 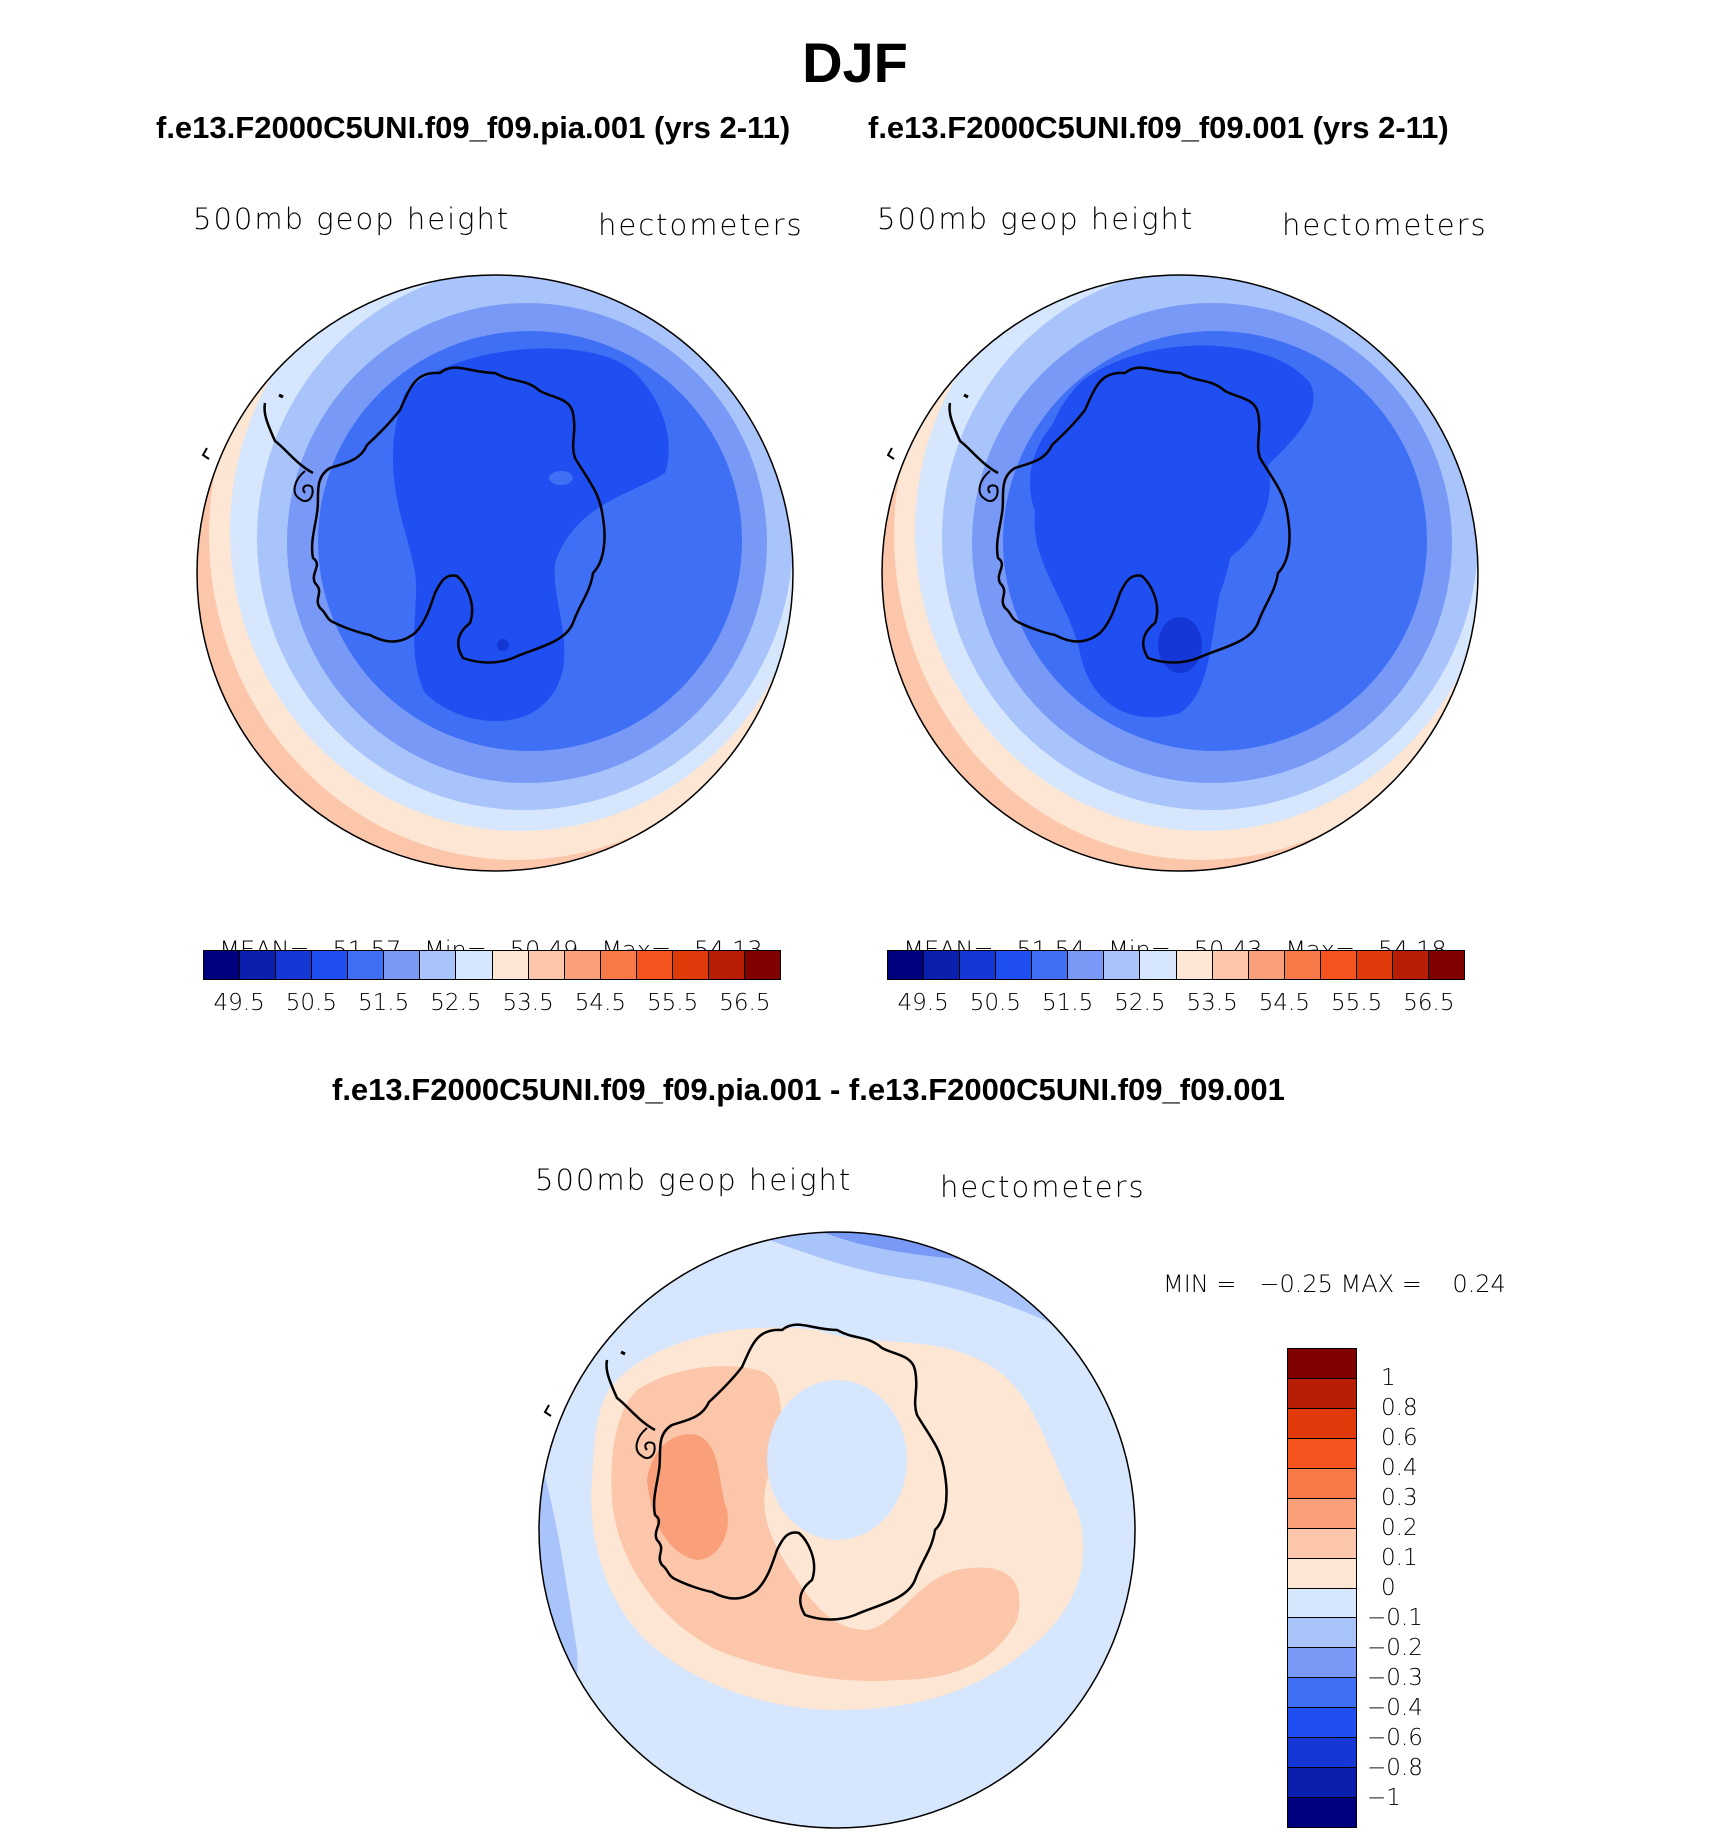 I want to click on panel-2-units-label: hectometers, so click(x=1385, y=225).